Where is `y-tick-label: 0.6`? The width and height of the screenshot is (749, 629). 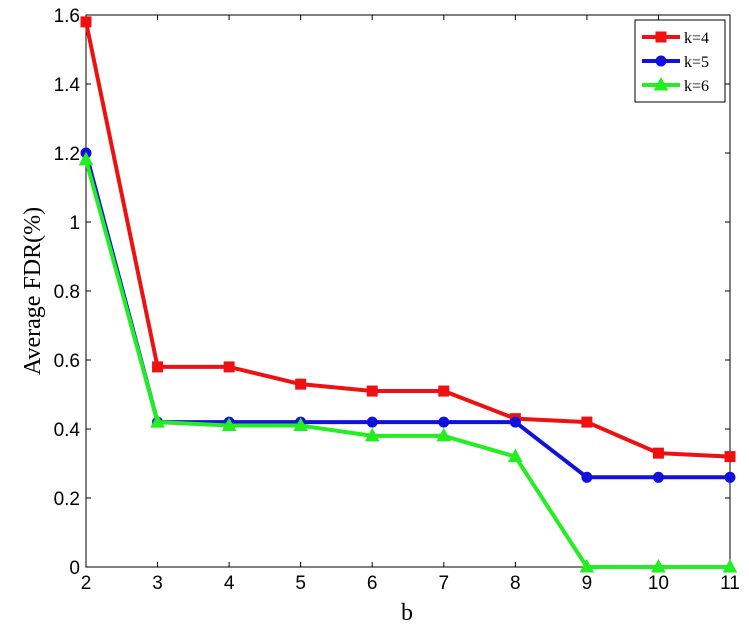 y-tick-label: 0.6 is located at coordinates (67, 361).